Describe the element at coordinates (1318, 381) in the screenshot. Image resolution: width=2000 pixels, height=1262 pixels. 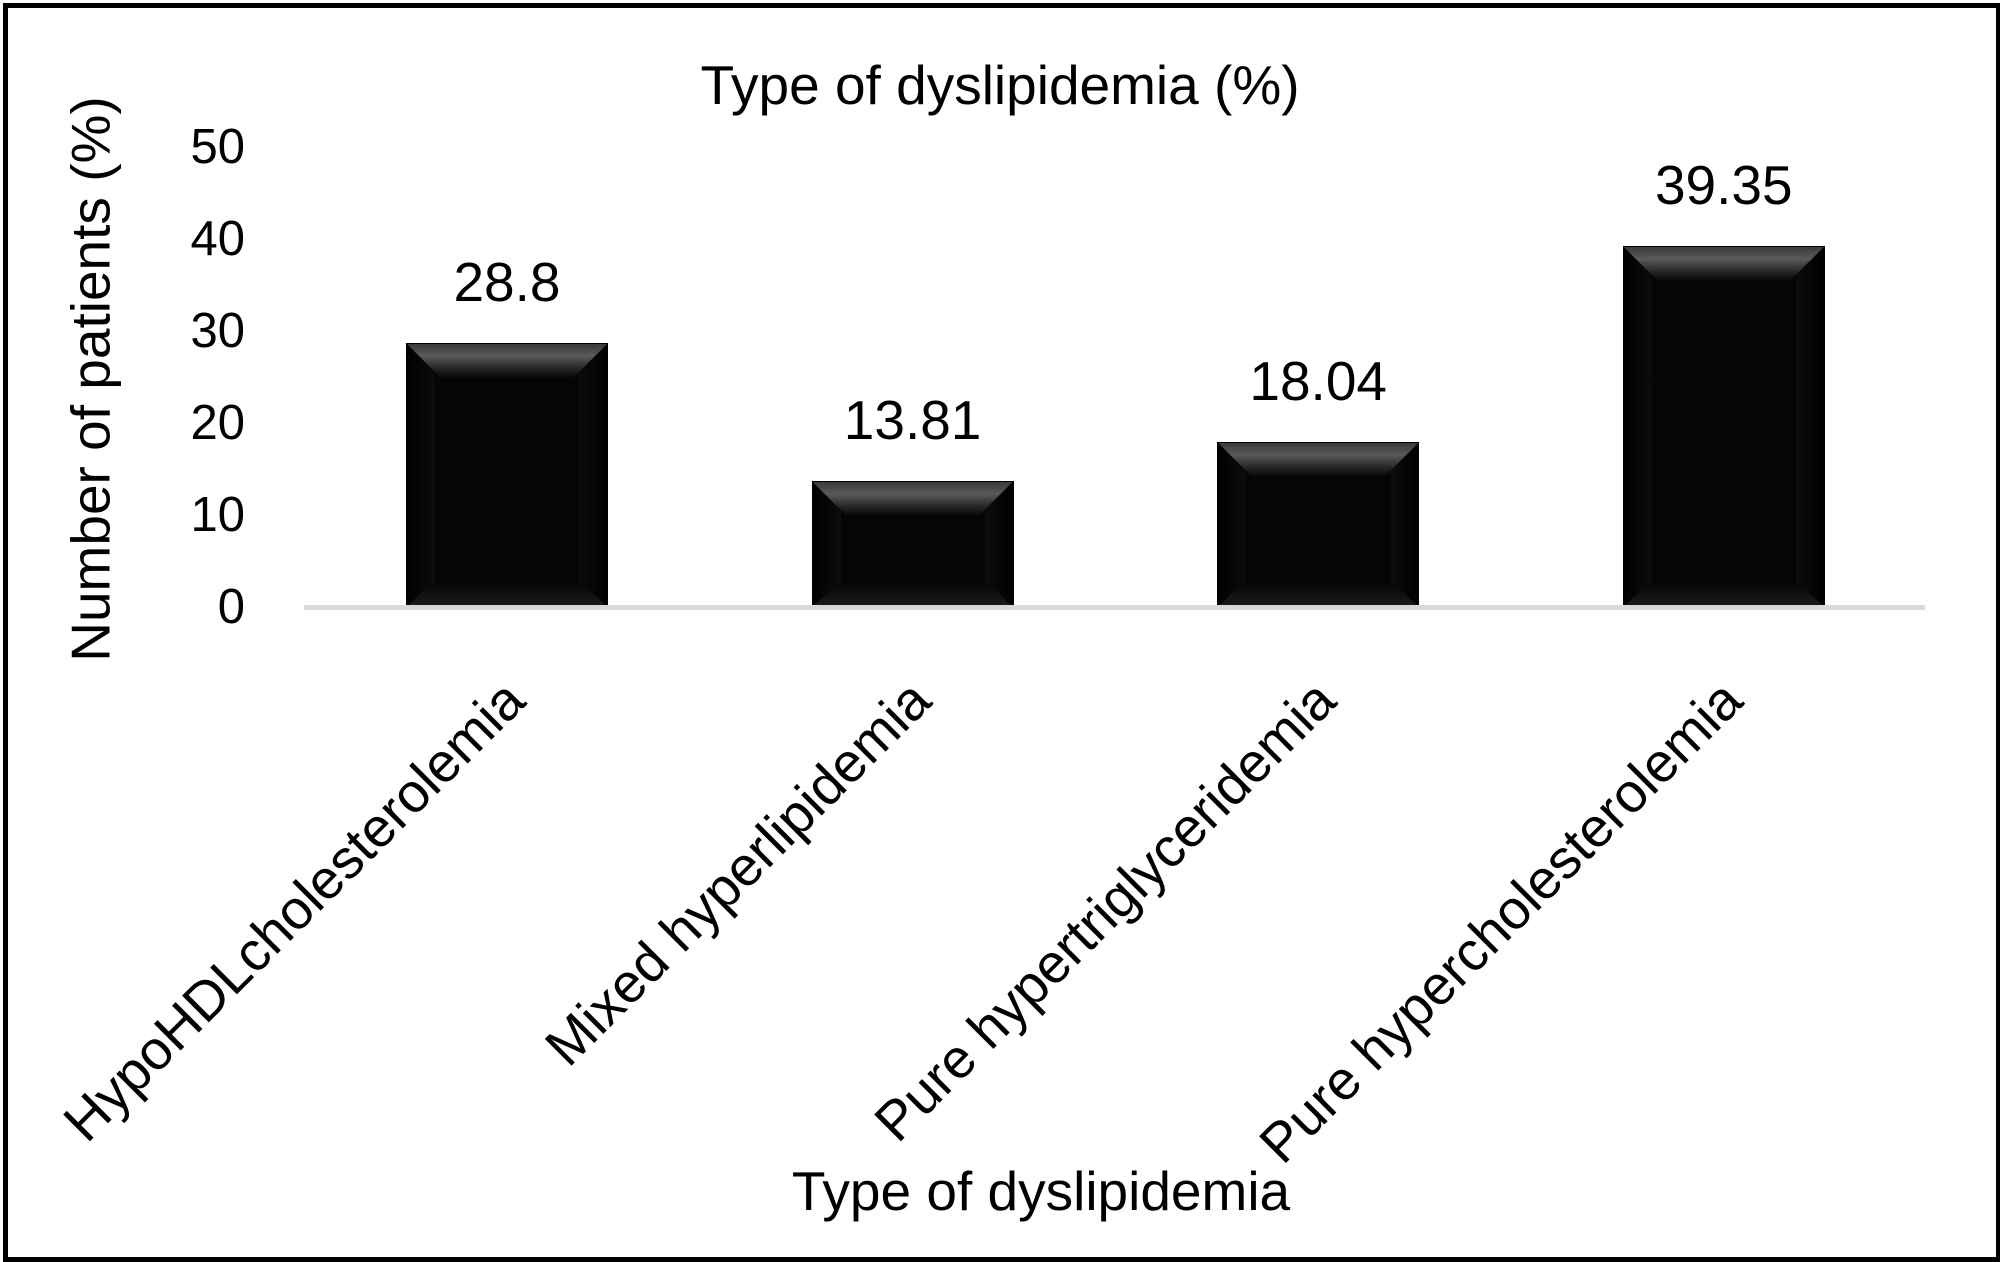
I see `data-label: 18.04` at that location.